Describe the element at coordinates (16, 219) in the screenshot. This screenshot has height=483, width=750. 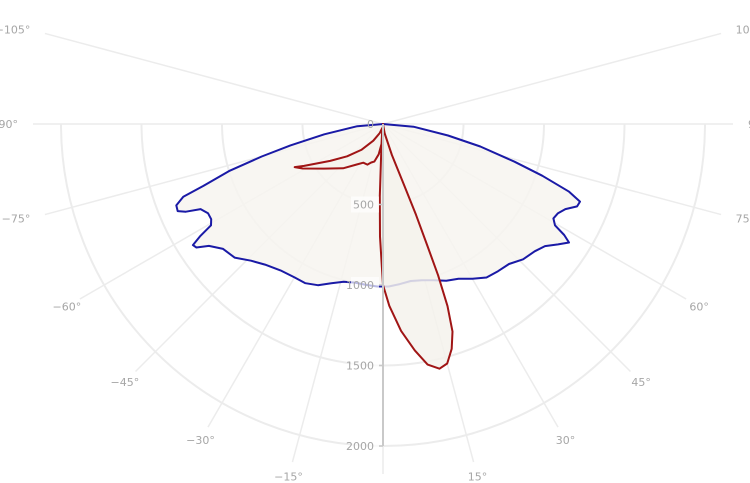
I see `angle-tick-label: −75°` at that location.